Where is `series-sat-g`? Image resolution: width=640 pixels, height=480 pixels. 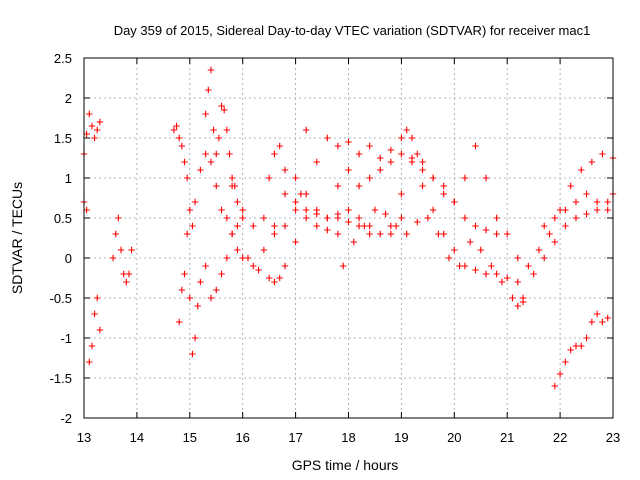 series-sat-g is located at coordinates (285, 210).